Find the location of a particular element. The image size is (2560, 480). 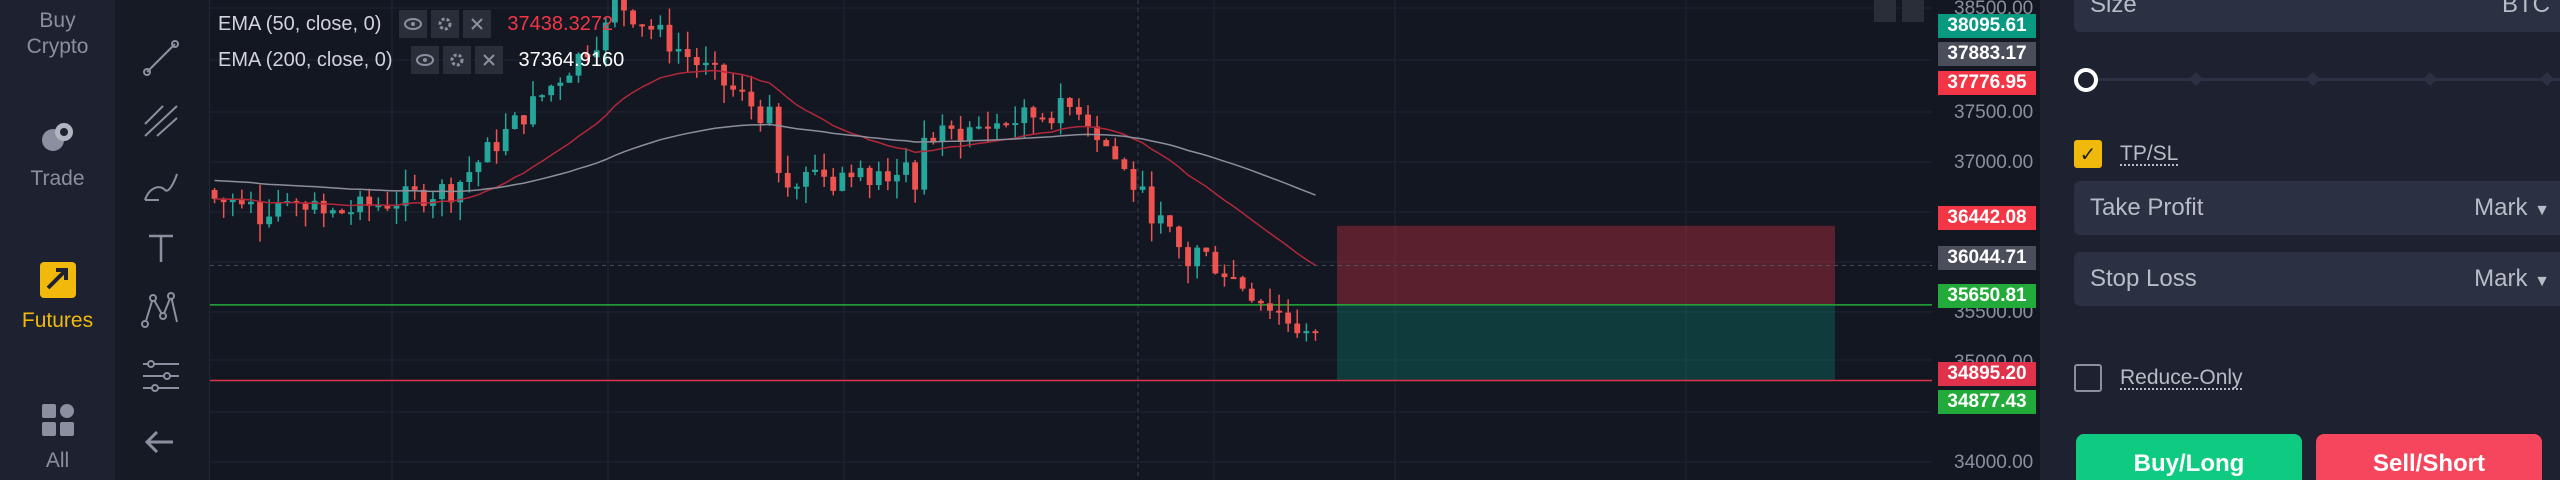

price-label: 37500.00 is located at coordinates (1994, 112).